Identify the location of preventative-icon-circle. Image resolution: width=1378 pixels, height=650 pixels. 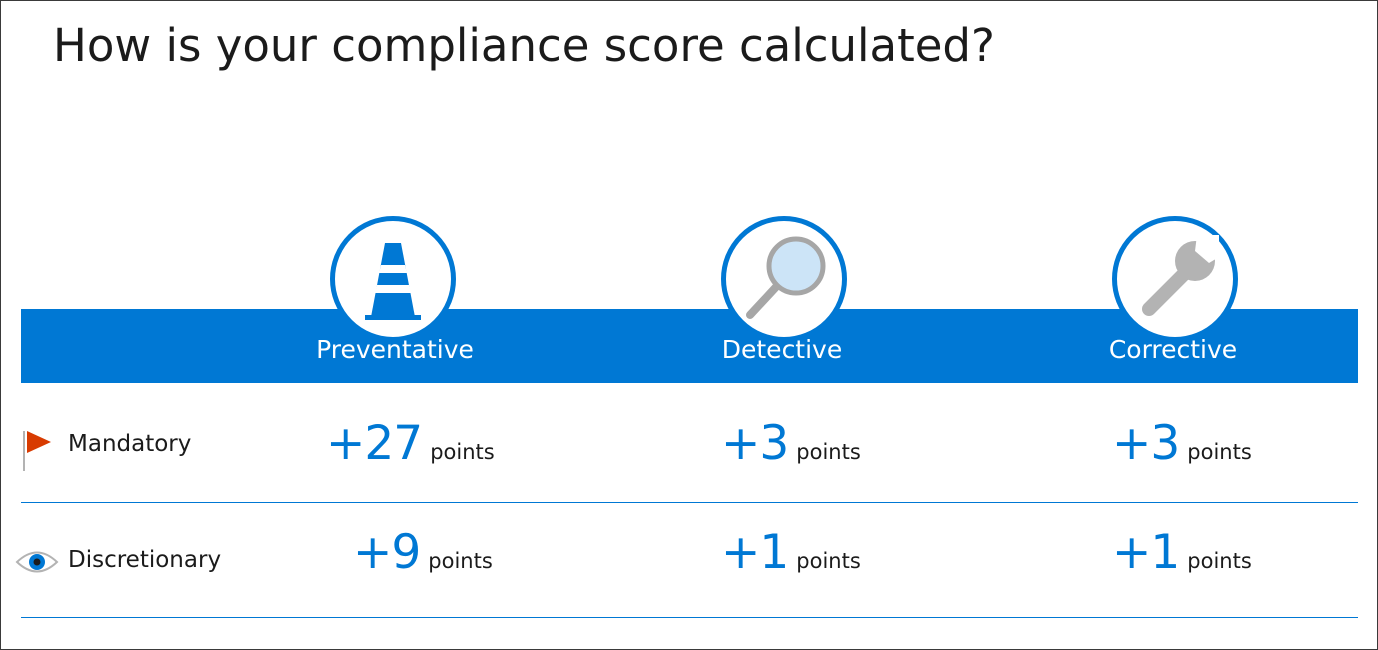
(393, 279).